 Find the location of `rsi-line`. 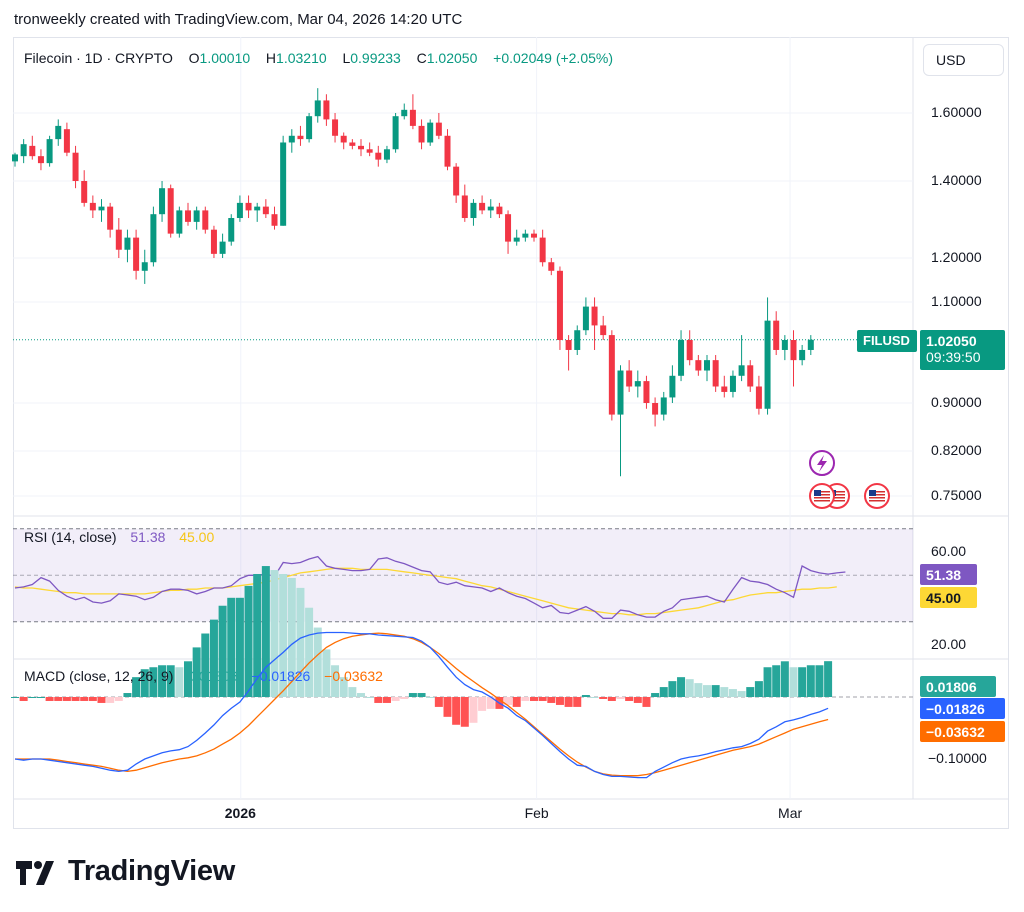

rsi-line is located at coordinates (430, 587).